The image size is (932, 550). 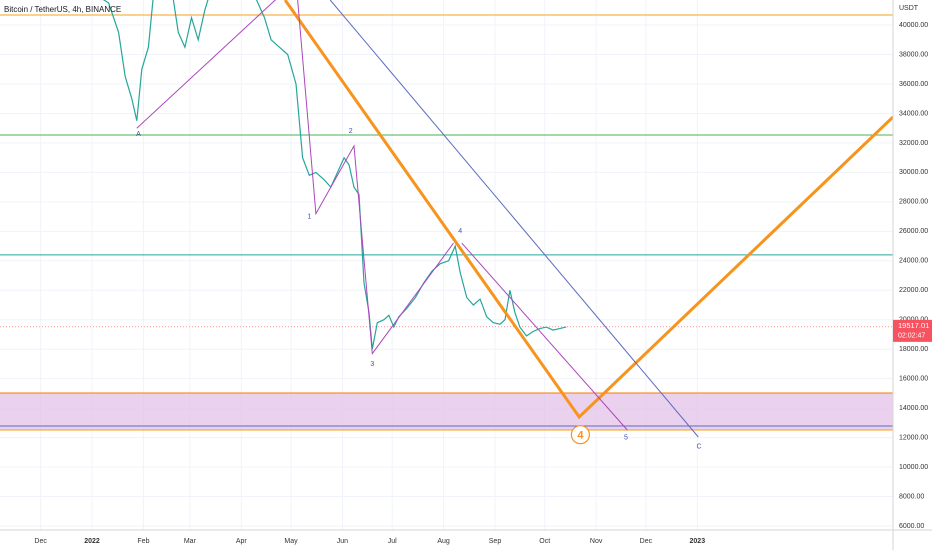 I want to click on y-tick-label: 18000.00, so click(x=913, y=349).